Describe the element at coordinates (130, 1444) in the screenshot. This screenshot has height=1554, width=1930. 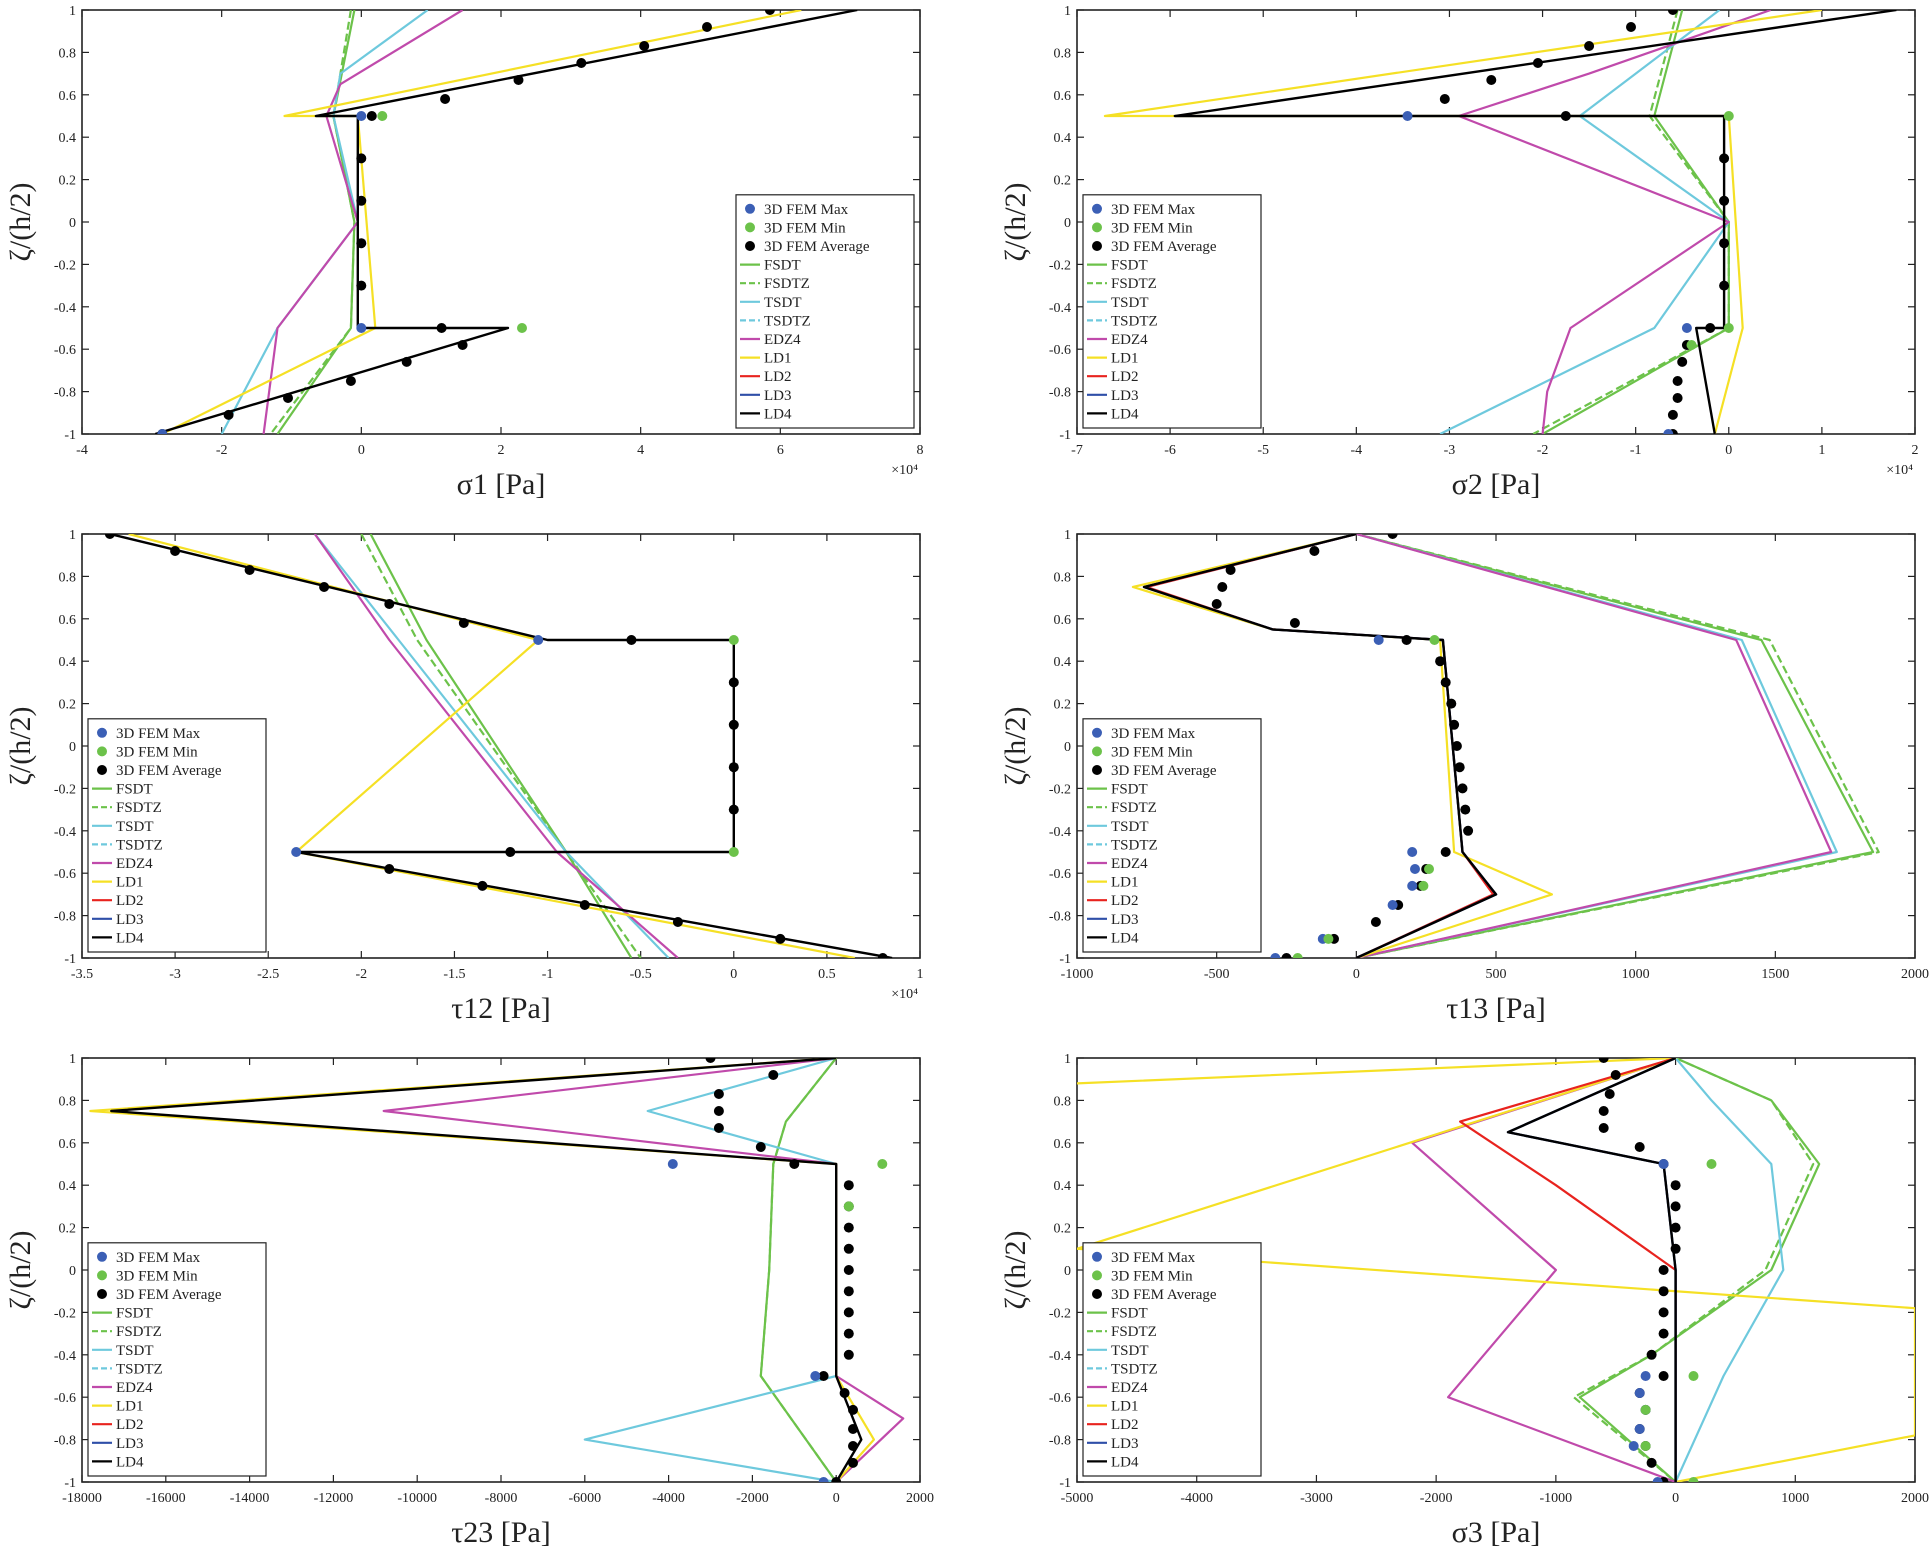
I see `legend-label: LD3` at that location.